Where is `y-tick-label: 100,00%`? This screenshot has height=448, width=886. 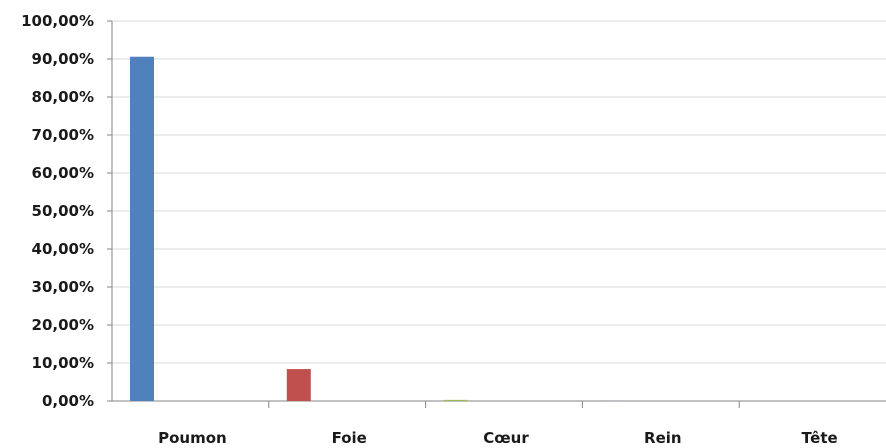
y-tick-label: 100,00% is located at coordinates (57, 21).